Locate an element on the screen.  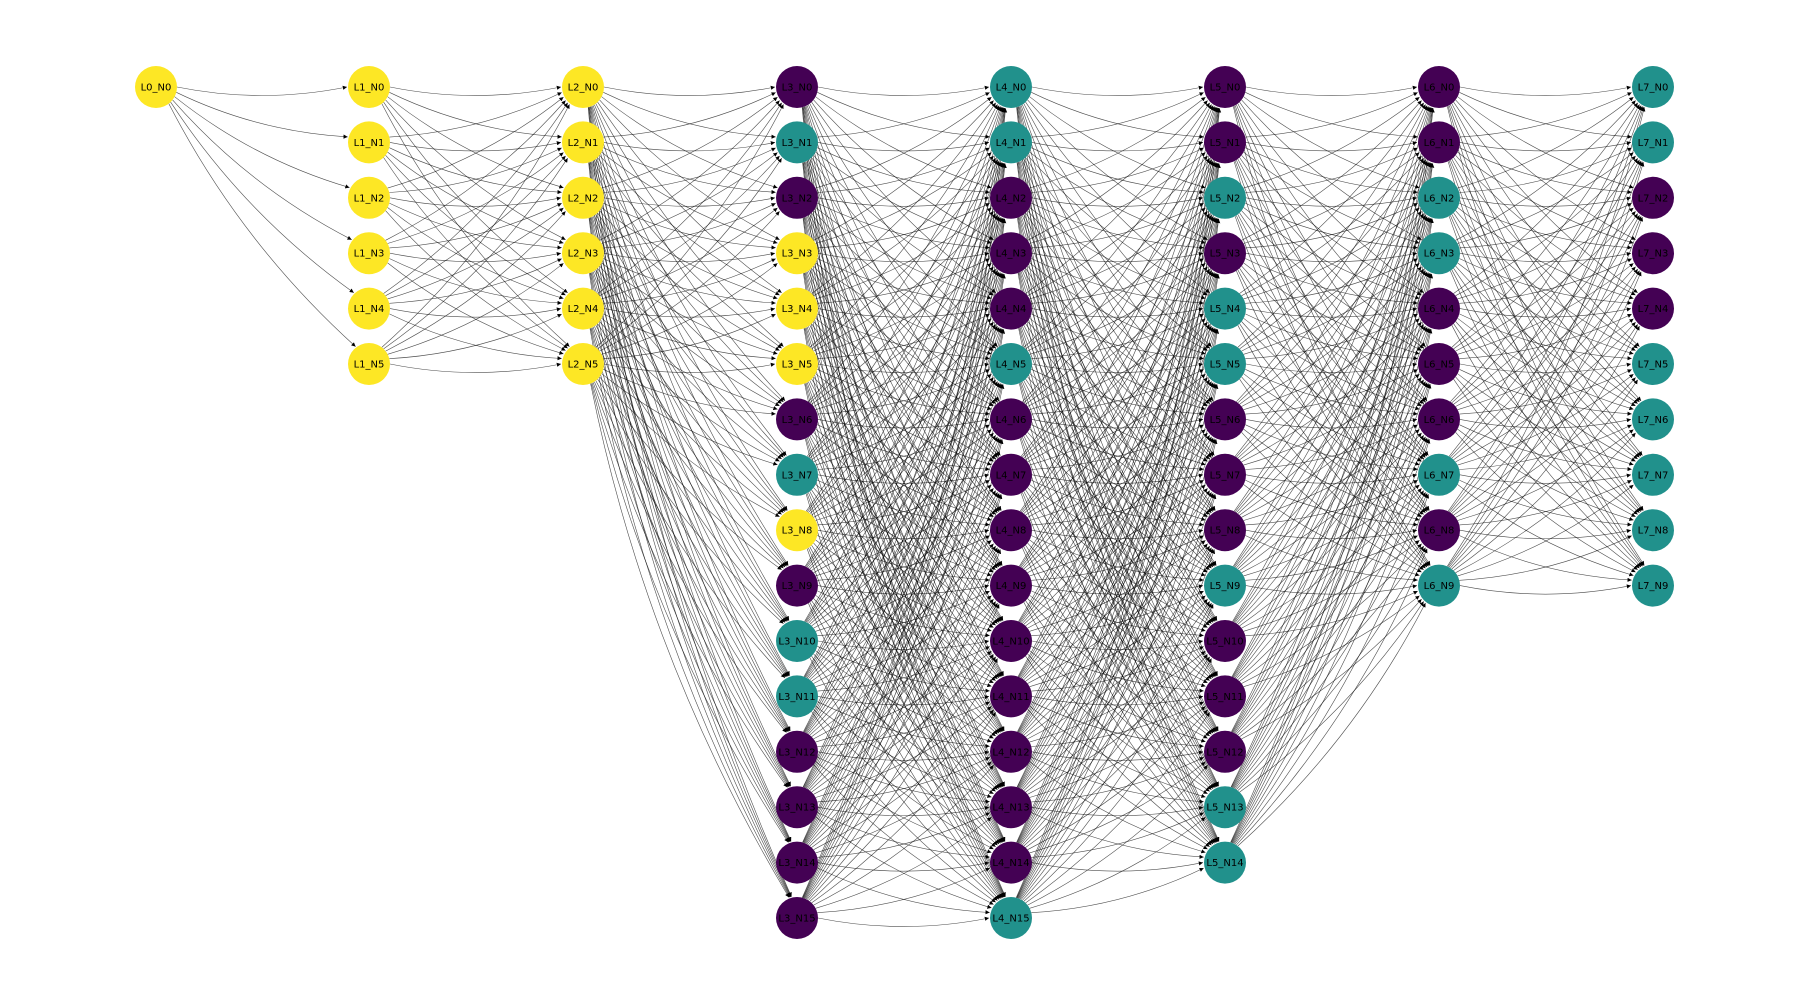
edge-L3_N14-L4_N13 is located at coordinates (903, 835).